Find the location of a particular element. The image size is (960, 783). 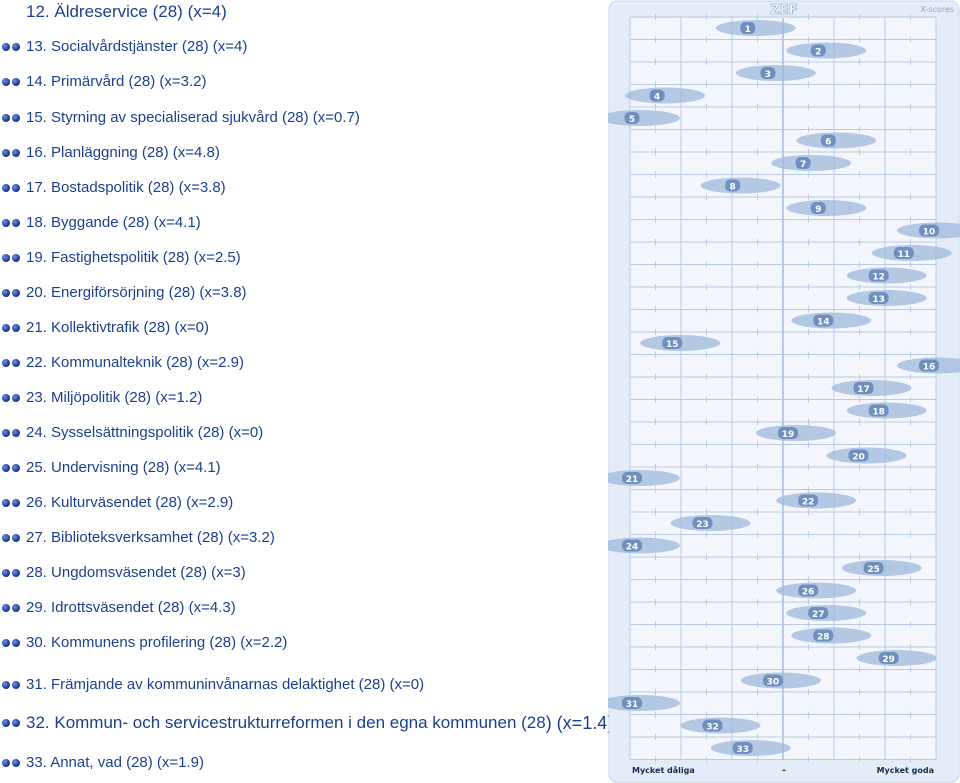

list-item: 22. Kommunalteknik (28) (x=2.9) is located at coordinates (122, 363).